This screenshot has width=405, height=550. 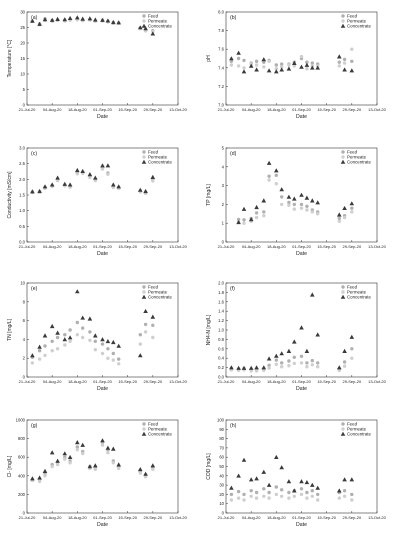 I want to click on y-tick-label: 800, so click(x=22, y=438).